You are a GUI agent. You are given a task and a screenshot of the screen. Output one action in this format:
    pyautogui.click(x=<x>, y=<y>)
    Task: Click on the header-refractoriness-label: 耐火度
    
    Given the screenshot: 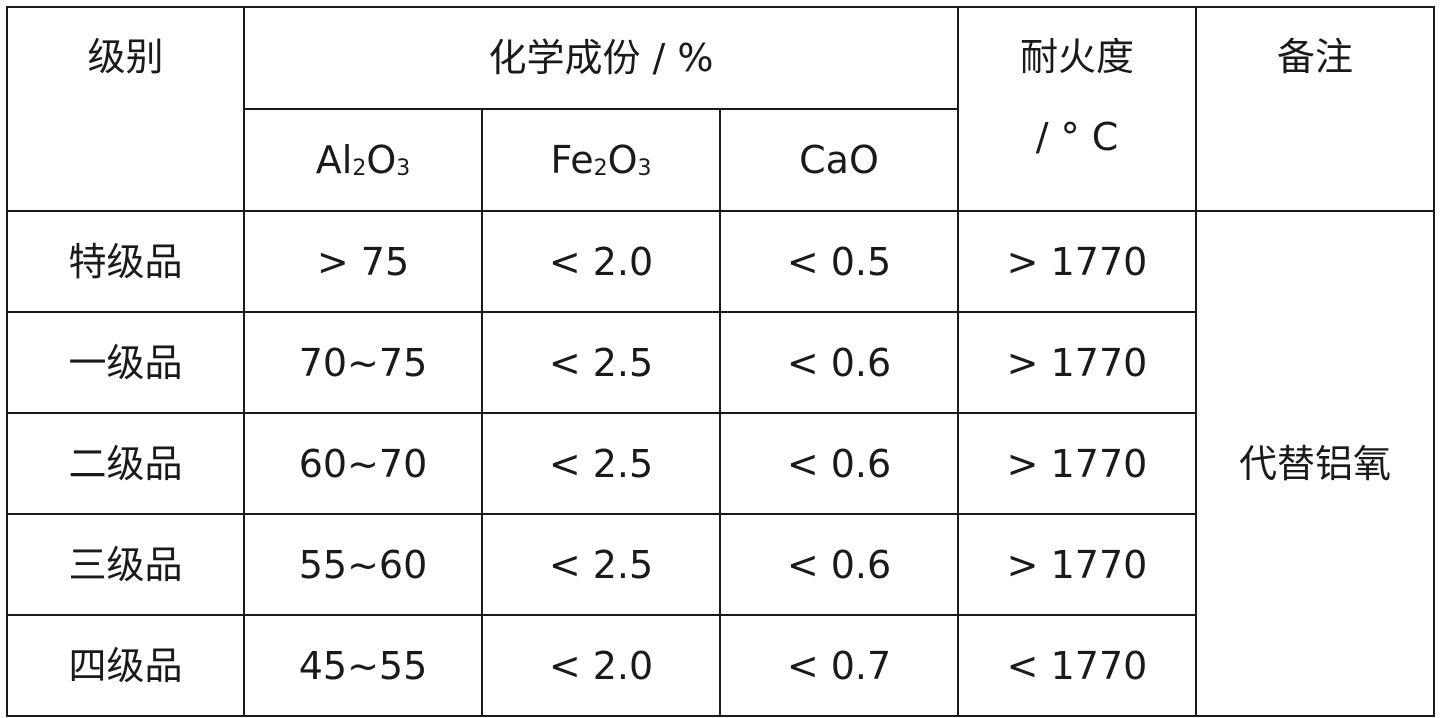 What is the action you would take?
    pyautogui.click(x=1076, y=57)
    